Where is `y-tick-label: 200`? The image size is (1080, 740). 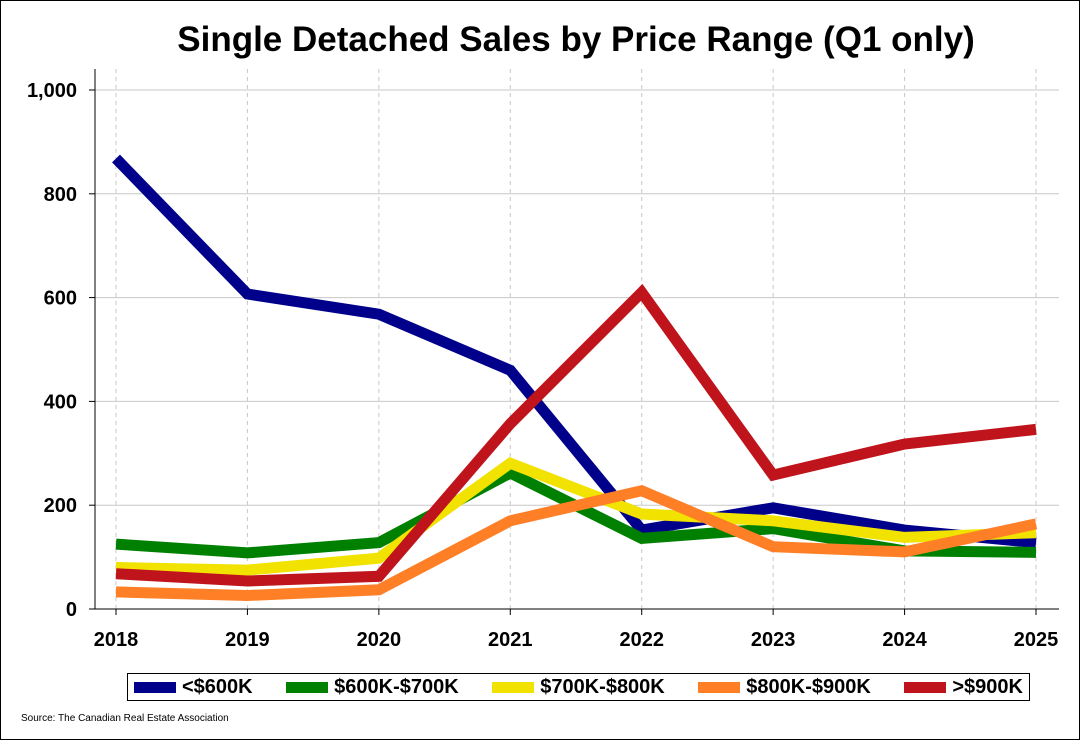 y-tick-label: 200 is located at coordinates (60, 506).